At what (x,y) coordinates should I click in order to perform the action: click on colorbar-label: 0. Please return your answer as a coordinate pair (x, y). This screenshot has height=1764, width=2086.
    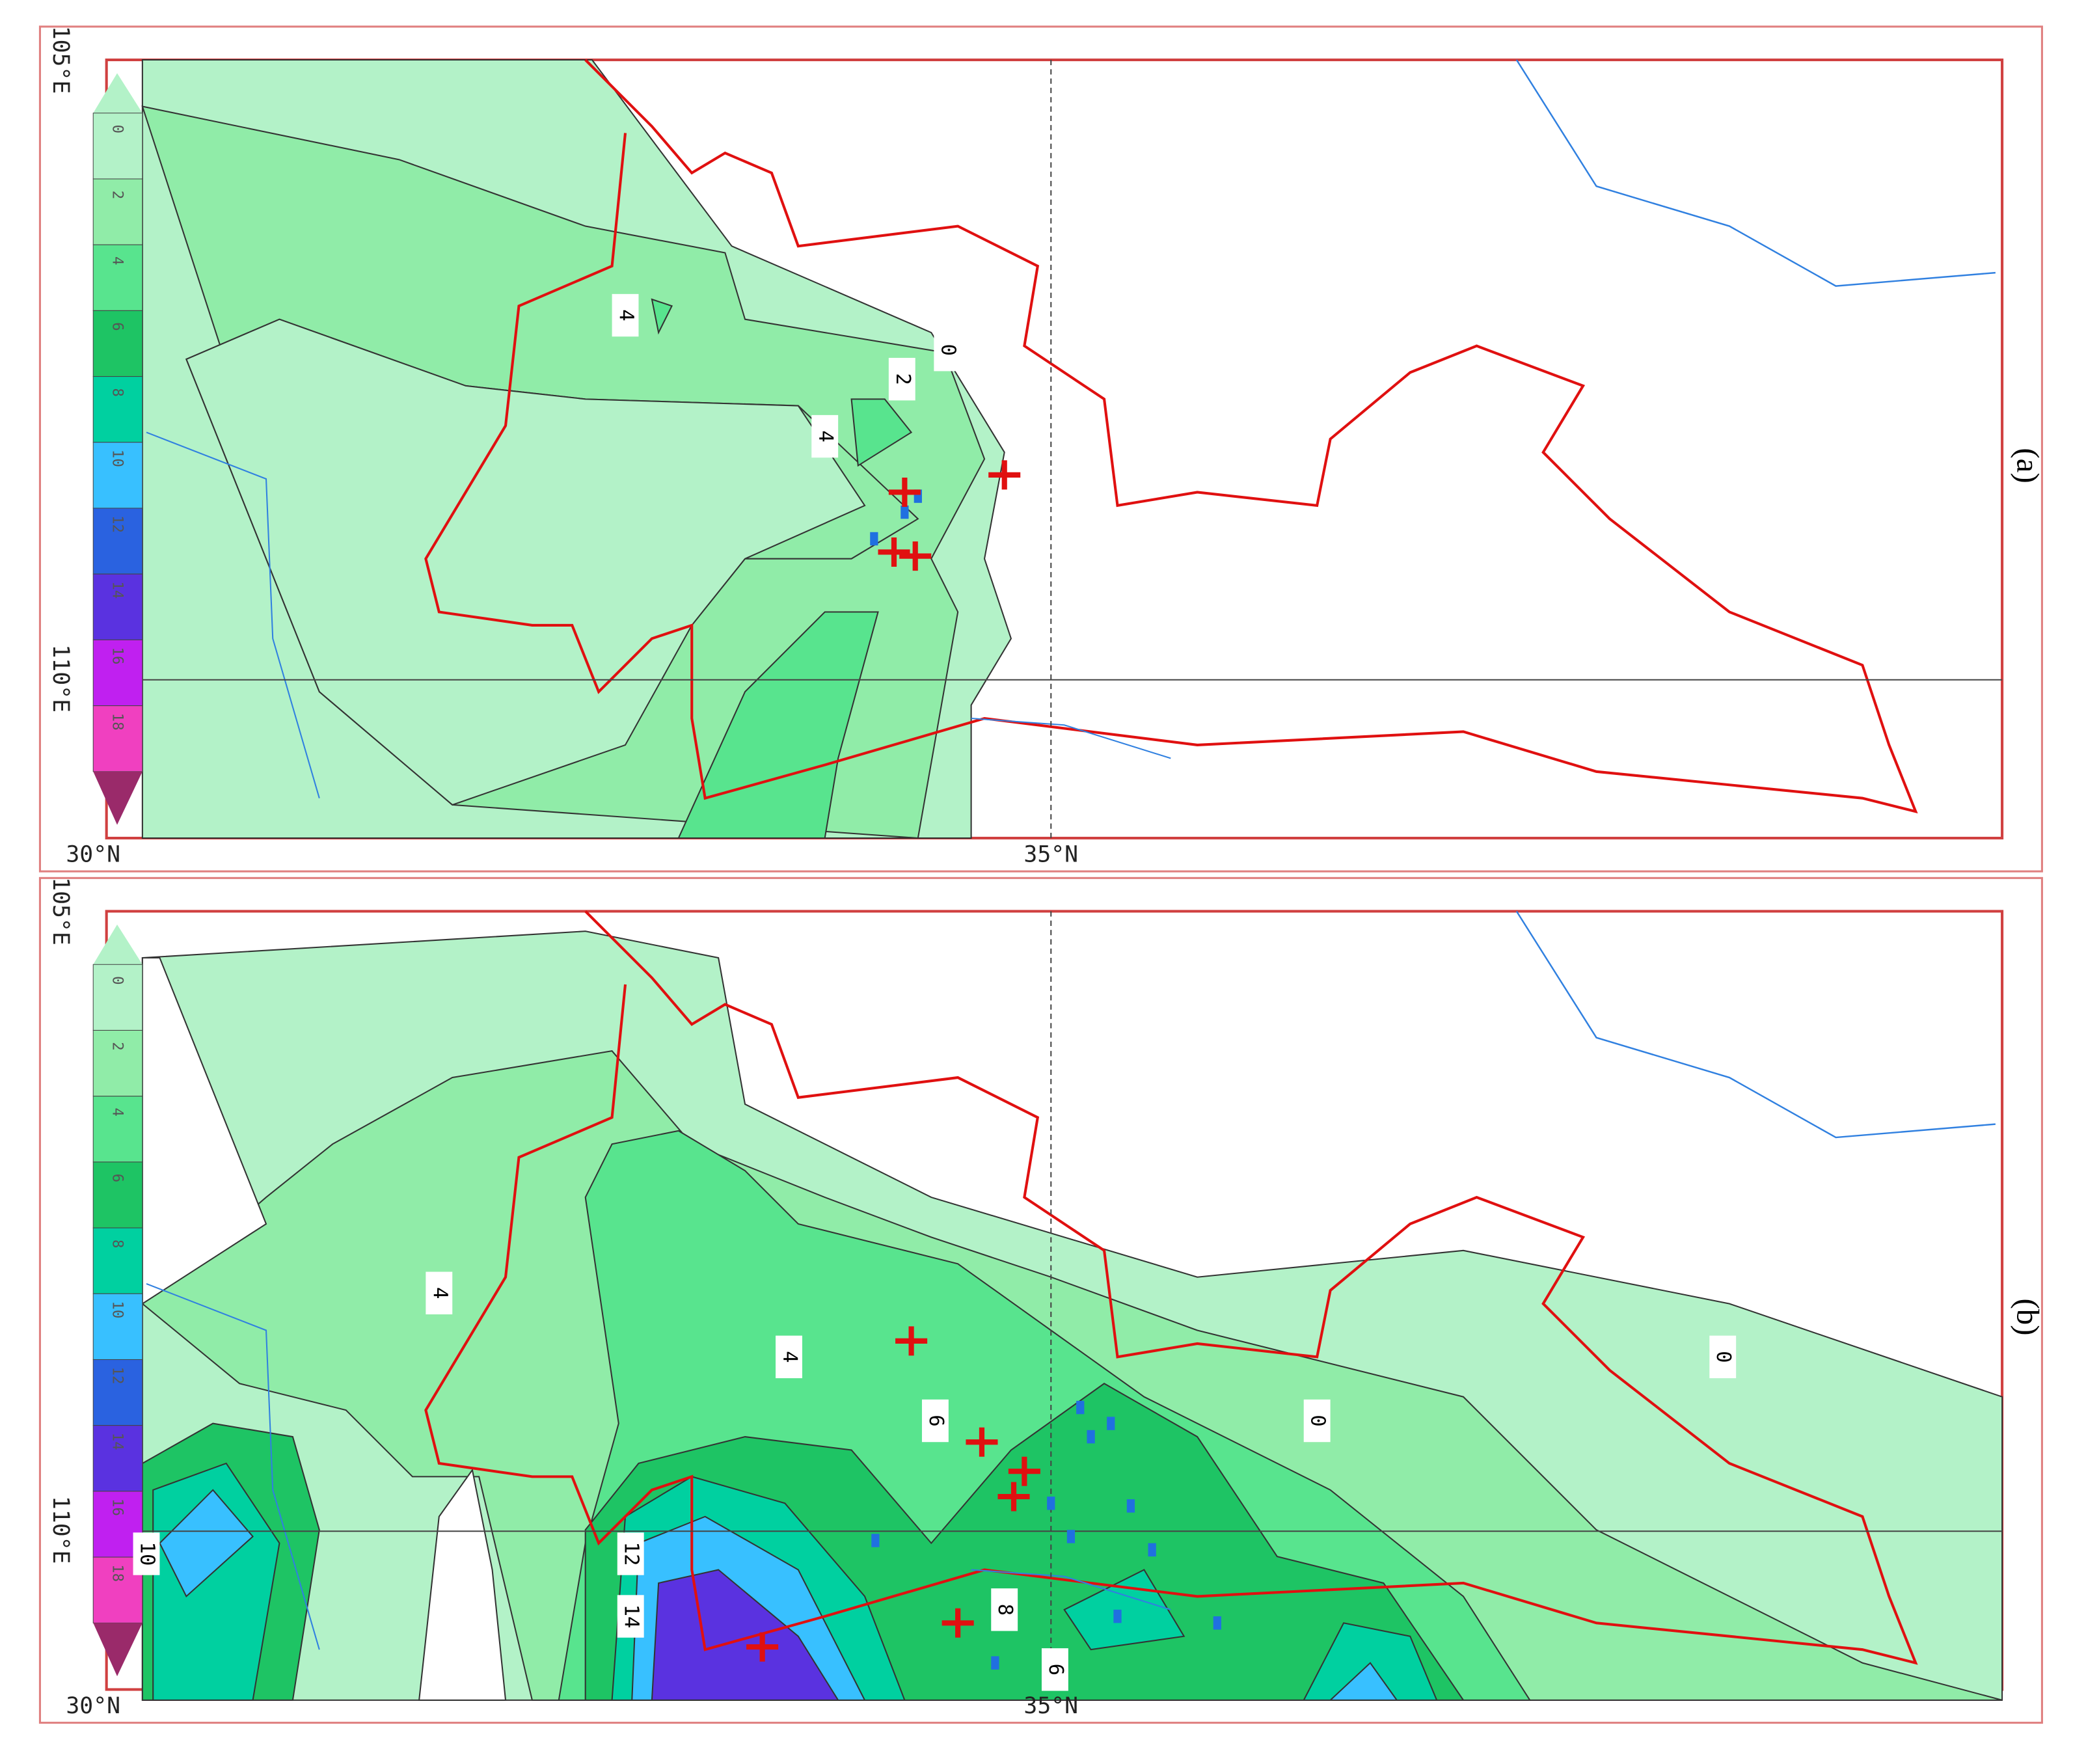
    Looking at the image, I should click on (117, 980).